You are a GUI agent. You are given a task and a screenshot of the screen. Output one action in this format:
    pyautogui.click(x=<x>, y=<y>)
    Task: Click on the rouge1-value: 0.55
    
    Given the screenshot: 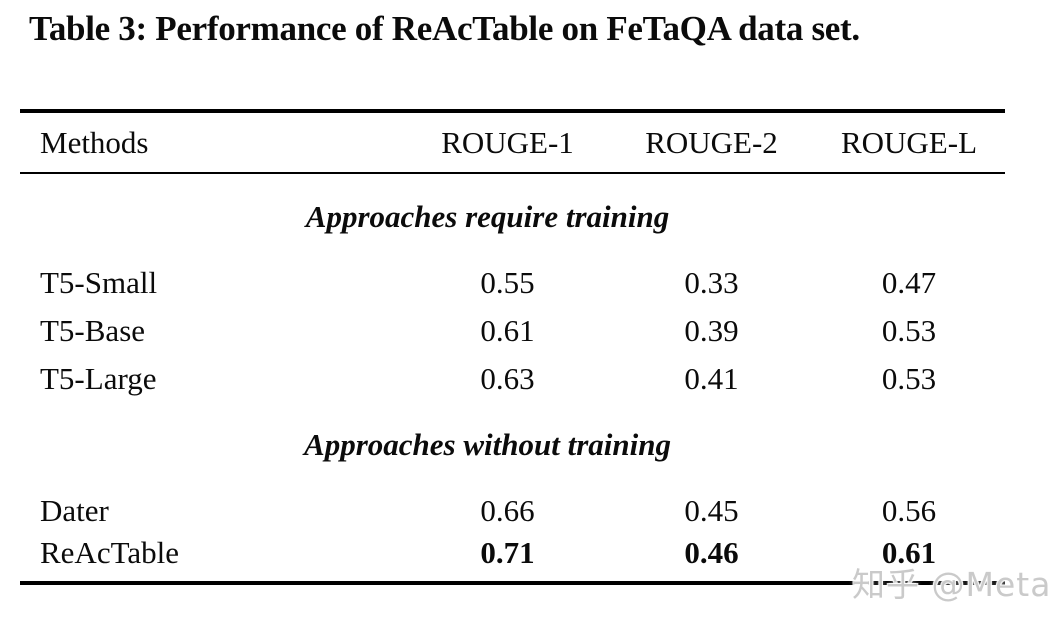 What is the action you would take?
    pyautogui.click(x=507, y=282)
    